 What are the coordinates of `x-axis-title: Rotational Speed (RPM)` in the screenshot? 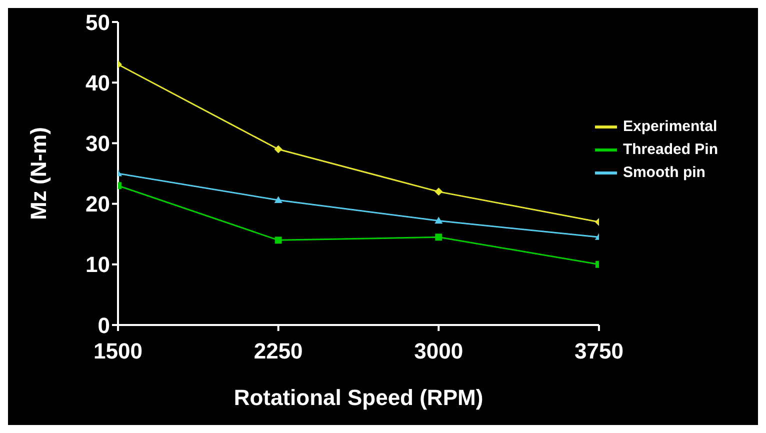 It's located at (359, 397).